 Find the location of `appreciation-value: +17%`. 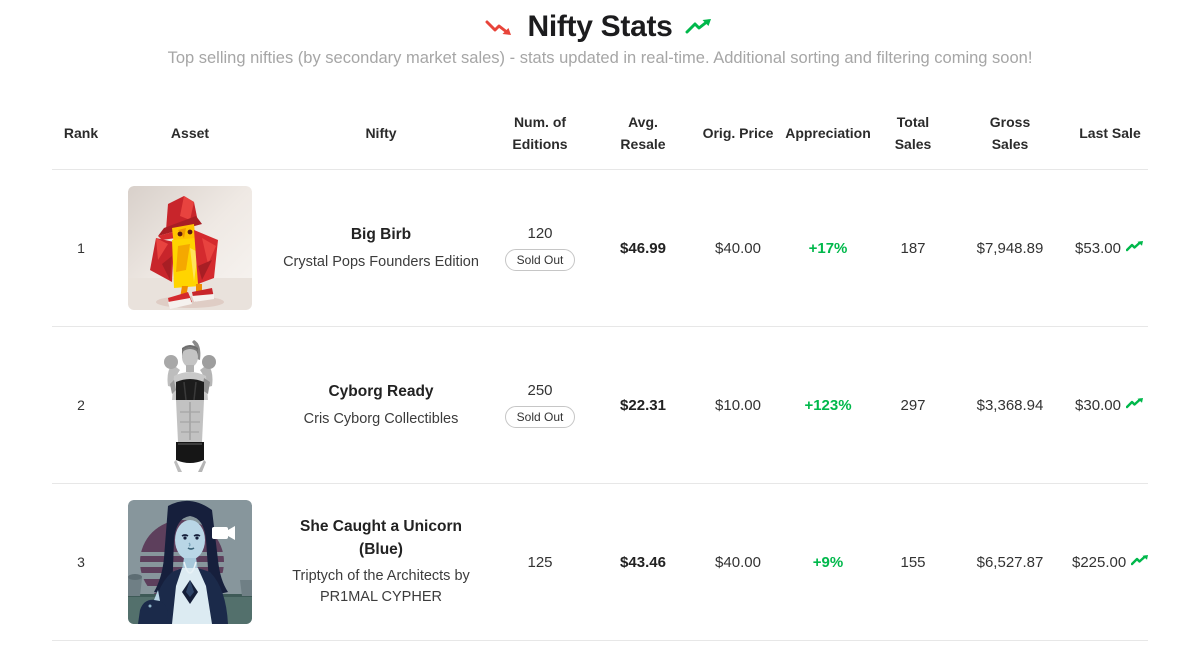

appreciation-value: +17% is located at coordinates (828, 248).